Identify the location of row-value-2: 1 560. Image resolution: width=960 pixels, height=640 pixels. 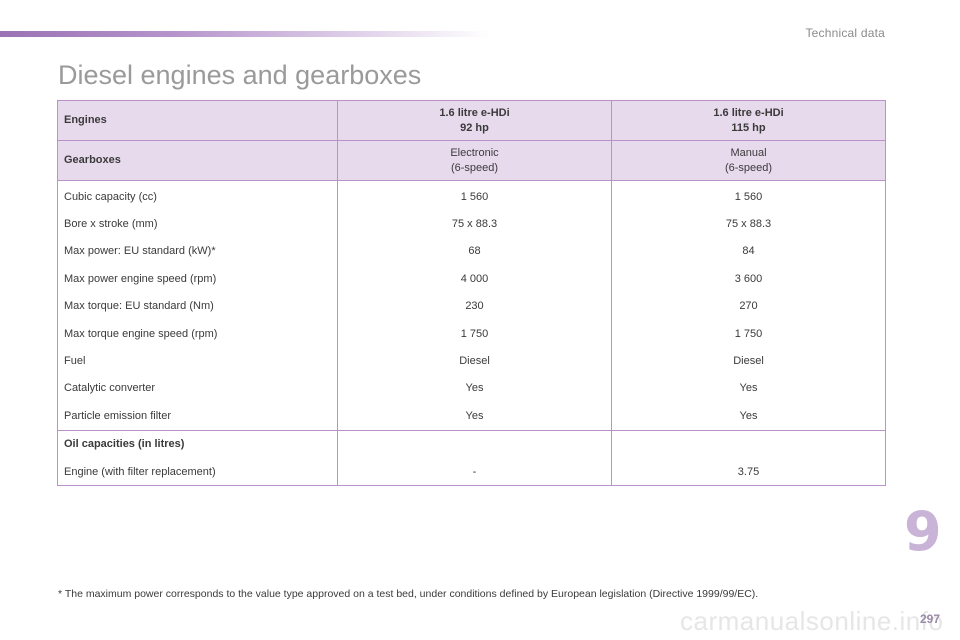
(748, 195).